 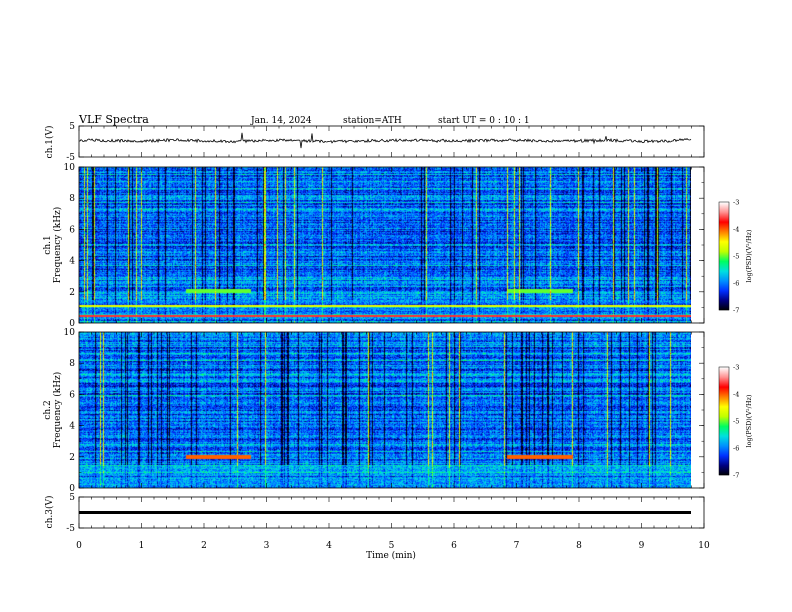 I want to click on colorbar-tick-label: -5, so click(x=736, y=422).